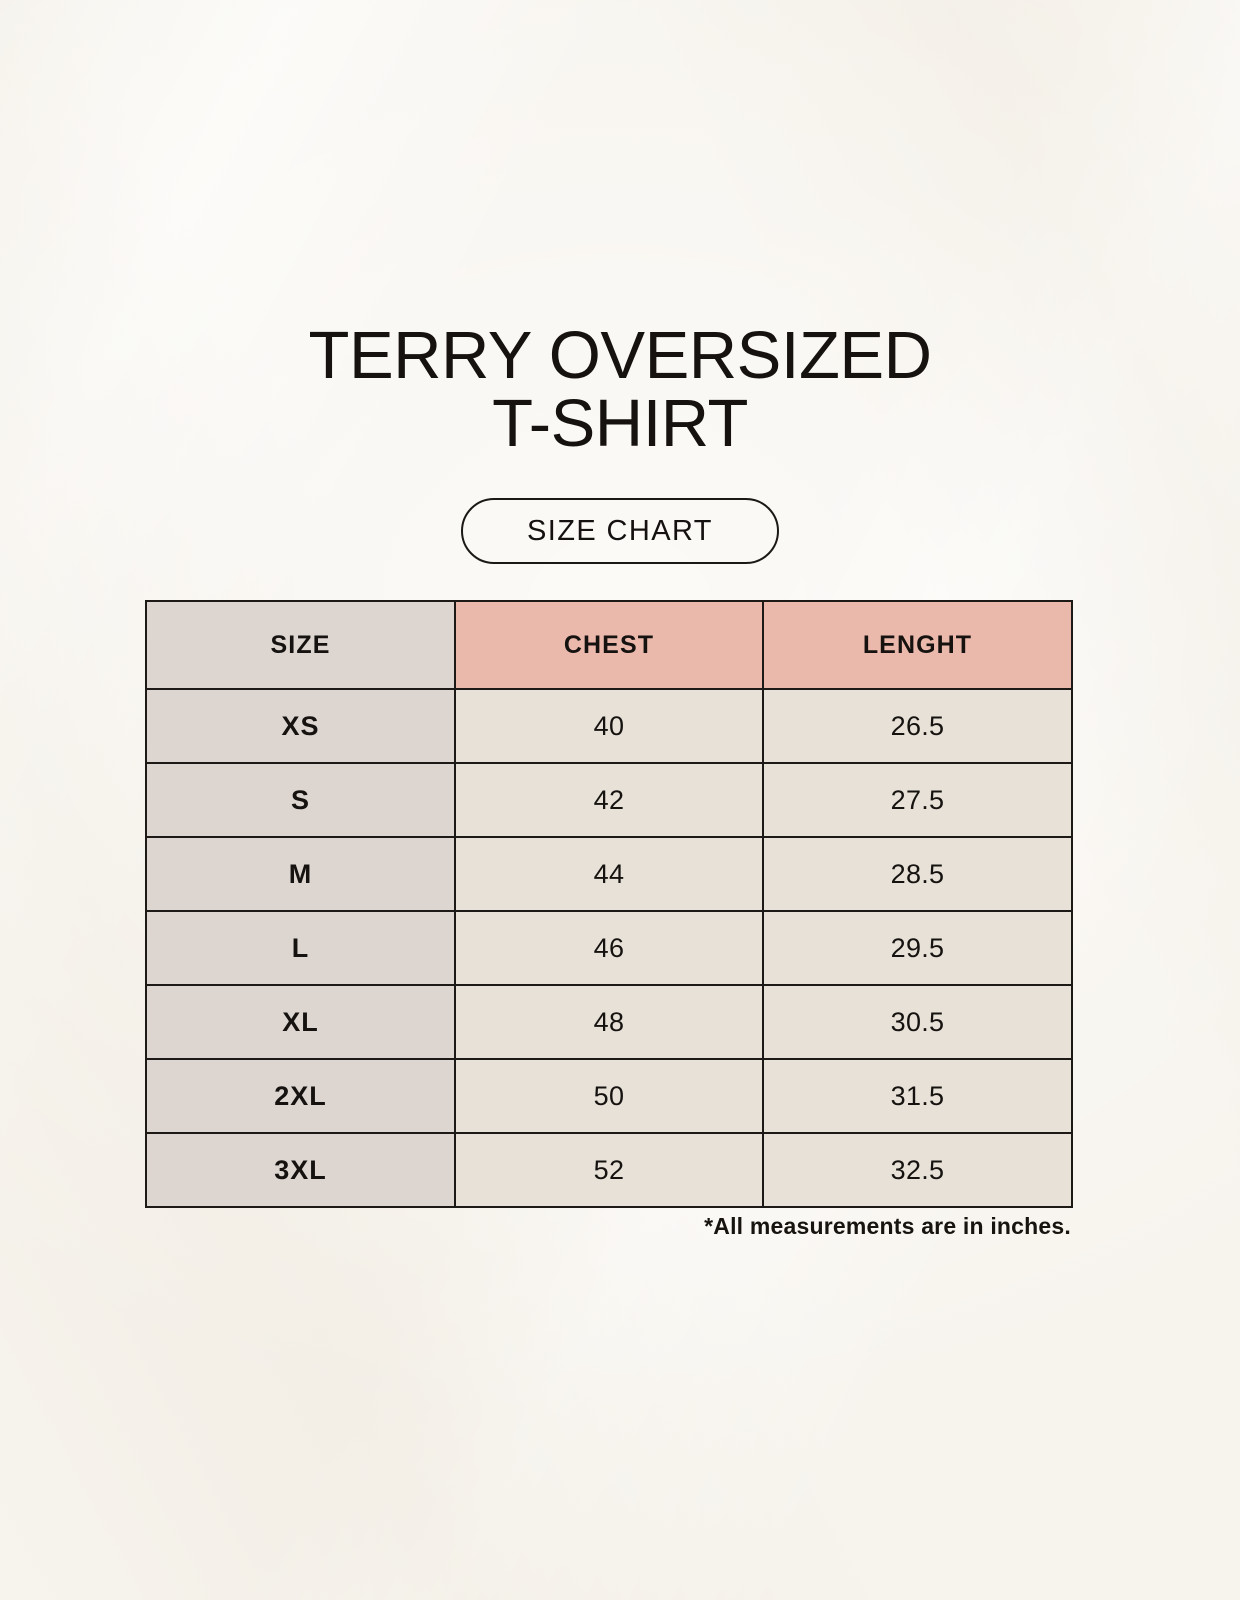 This screenshot has width=1240, height=1600. I want to click on cell-size: S, so click(300, 800).